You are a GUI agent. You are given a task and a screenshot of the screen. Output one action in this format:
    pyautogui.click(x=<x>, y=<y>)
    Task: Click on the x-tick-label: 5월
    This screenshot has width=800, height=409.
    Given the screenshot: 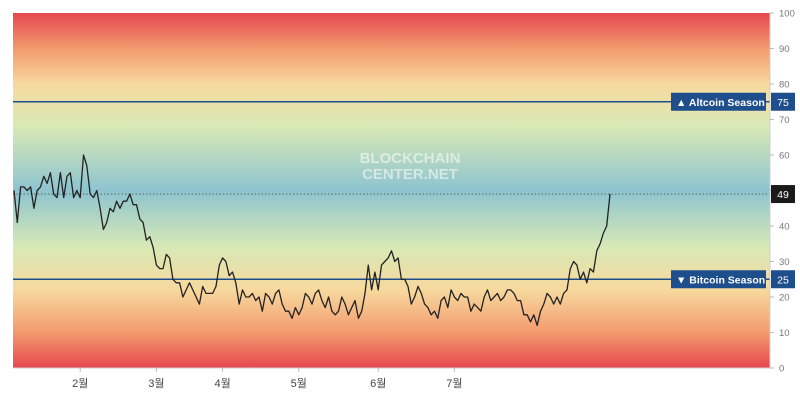 What is the action you would take?
    pyautogui.click(x=299, y=383)
    